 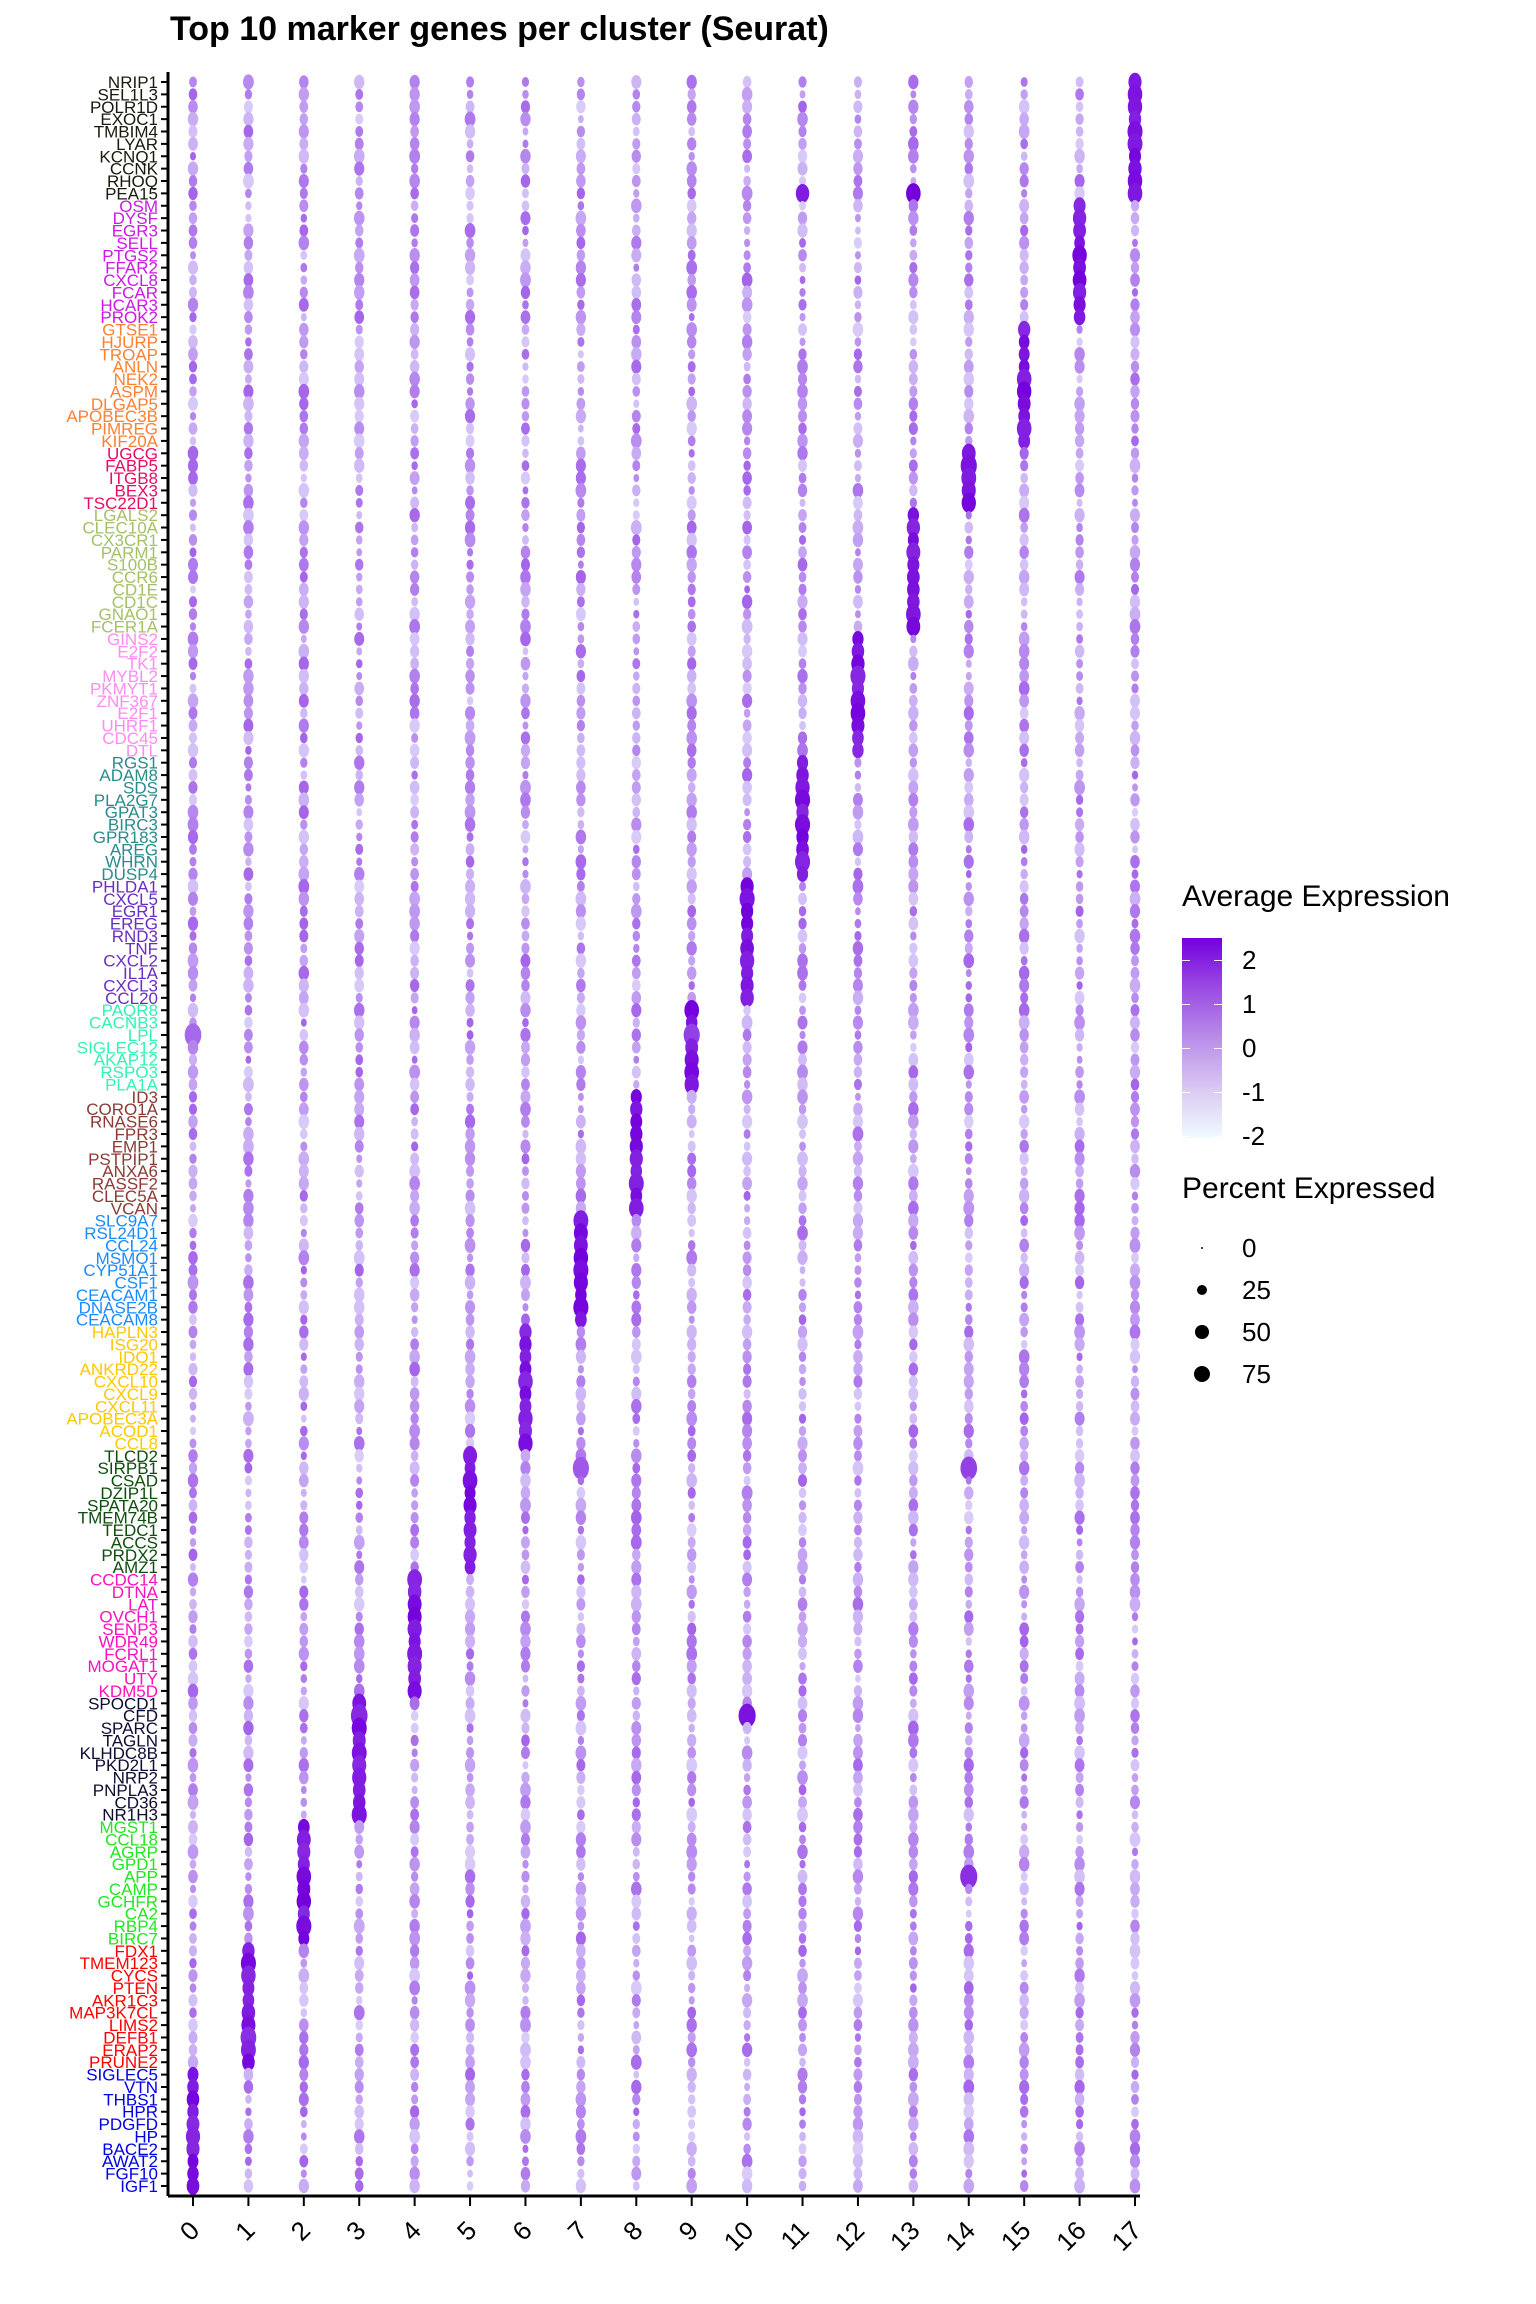 What do you see at coordinates (135, 602) in the screenshot?
I see `gene-label: CD1C` at bounding box center [135, 602].